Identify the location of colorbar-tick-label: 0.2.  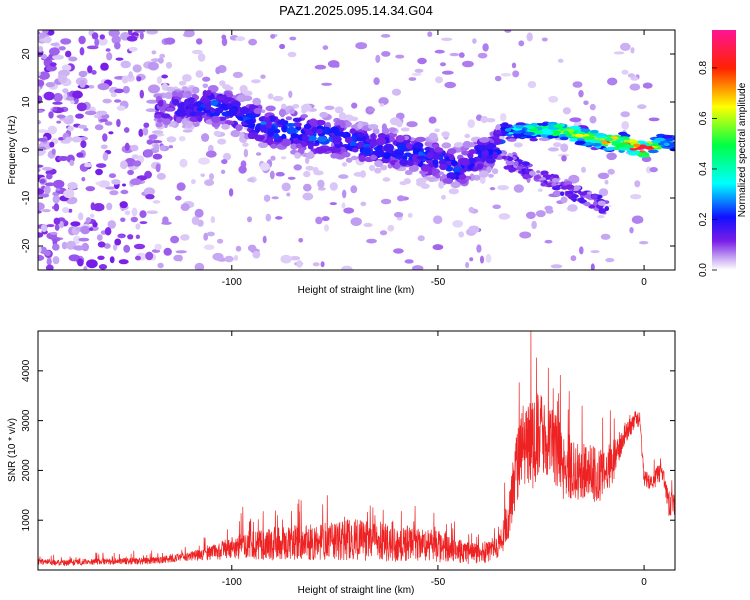
(703, 219).